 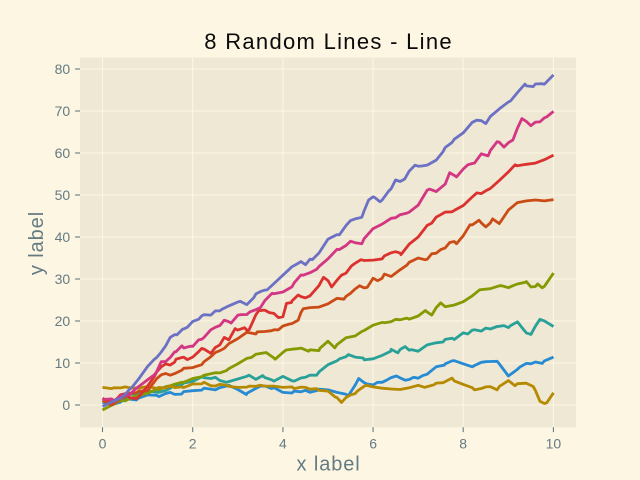 What do you see at coordinates (63, 279) in the screenshot?
I see `svg-text: 30` at bounding box center [63, 279].